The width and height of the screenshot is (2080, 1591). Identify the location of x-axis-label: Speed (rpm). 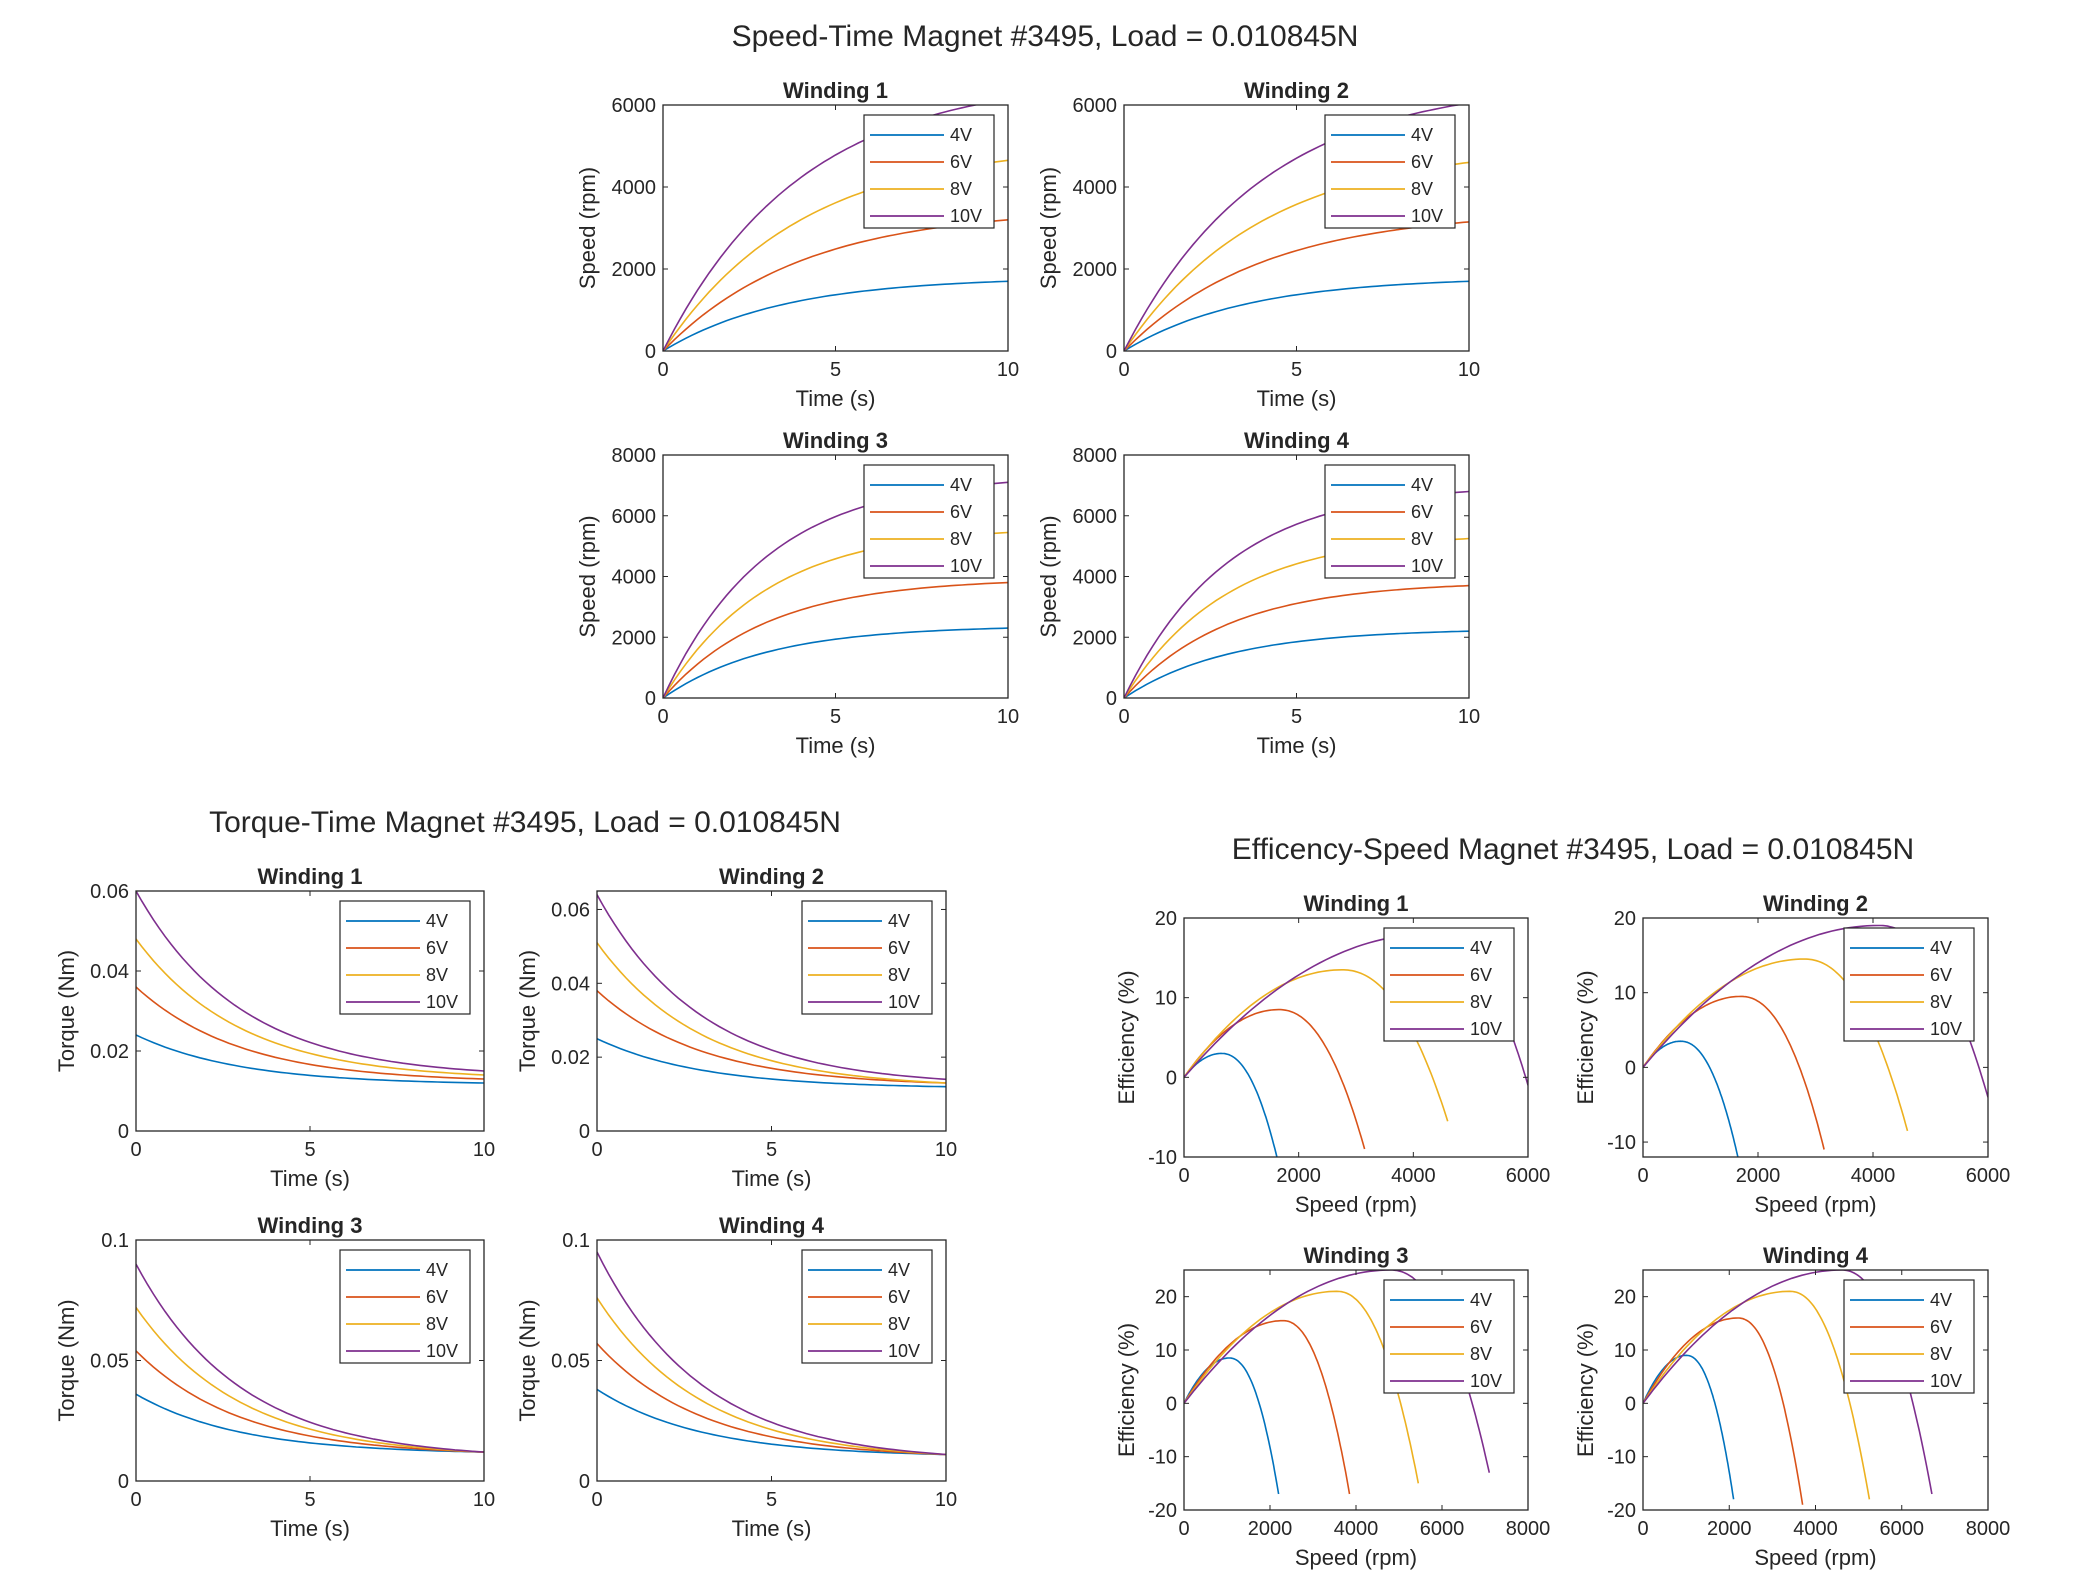
(1815, 1557).